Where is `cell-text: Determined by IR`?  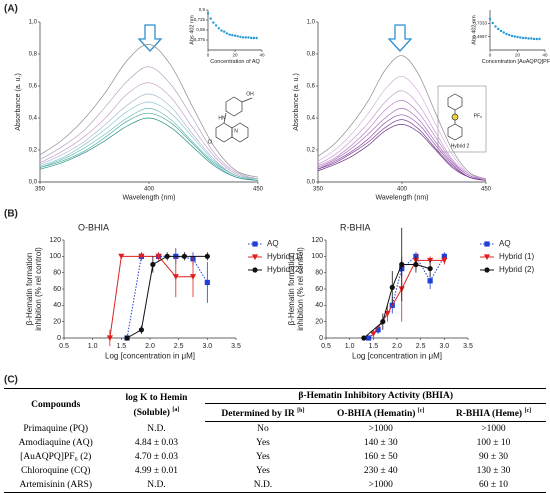
cell-text: Determined by IR is located at coordinates (258, 414).